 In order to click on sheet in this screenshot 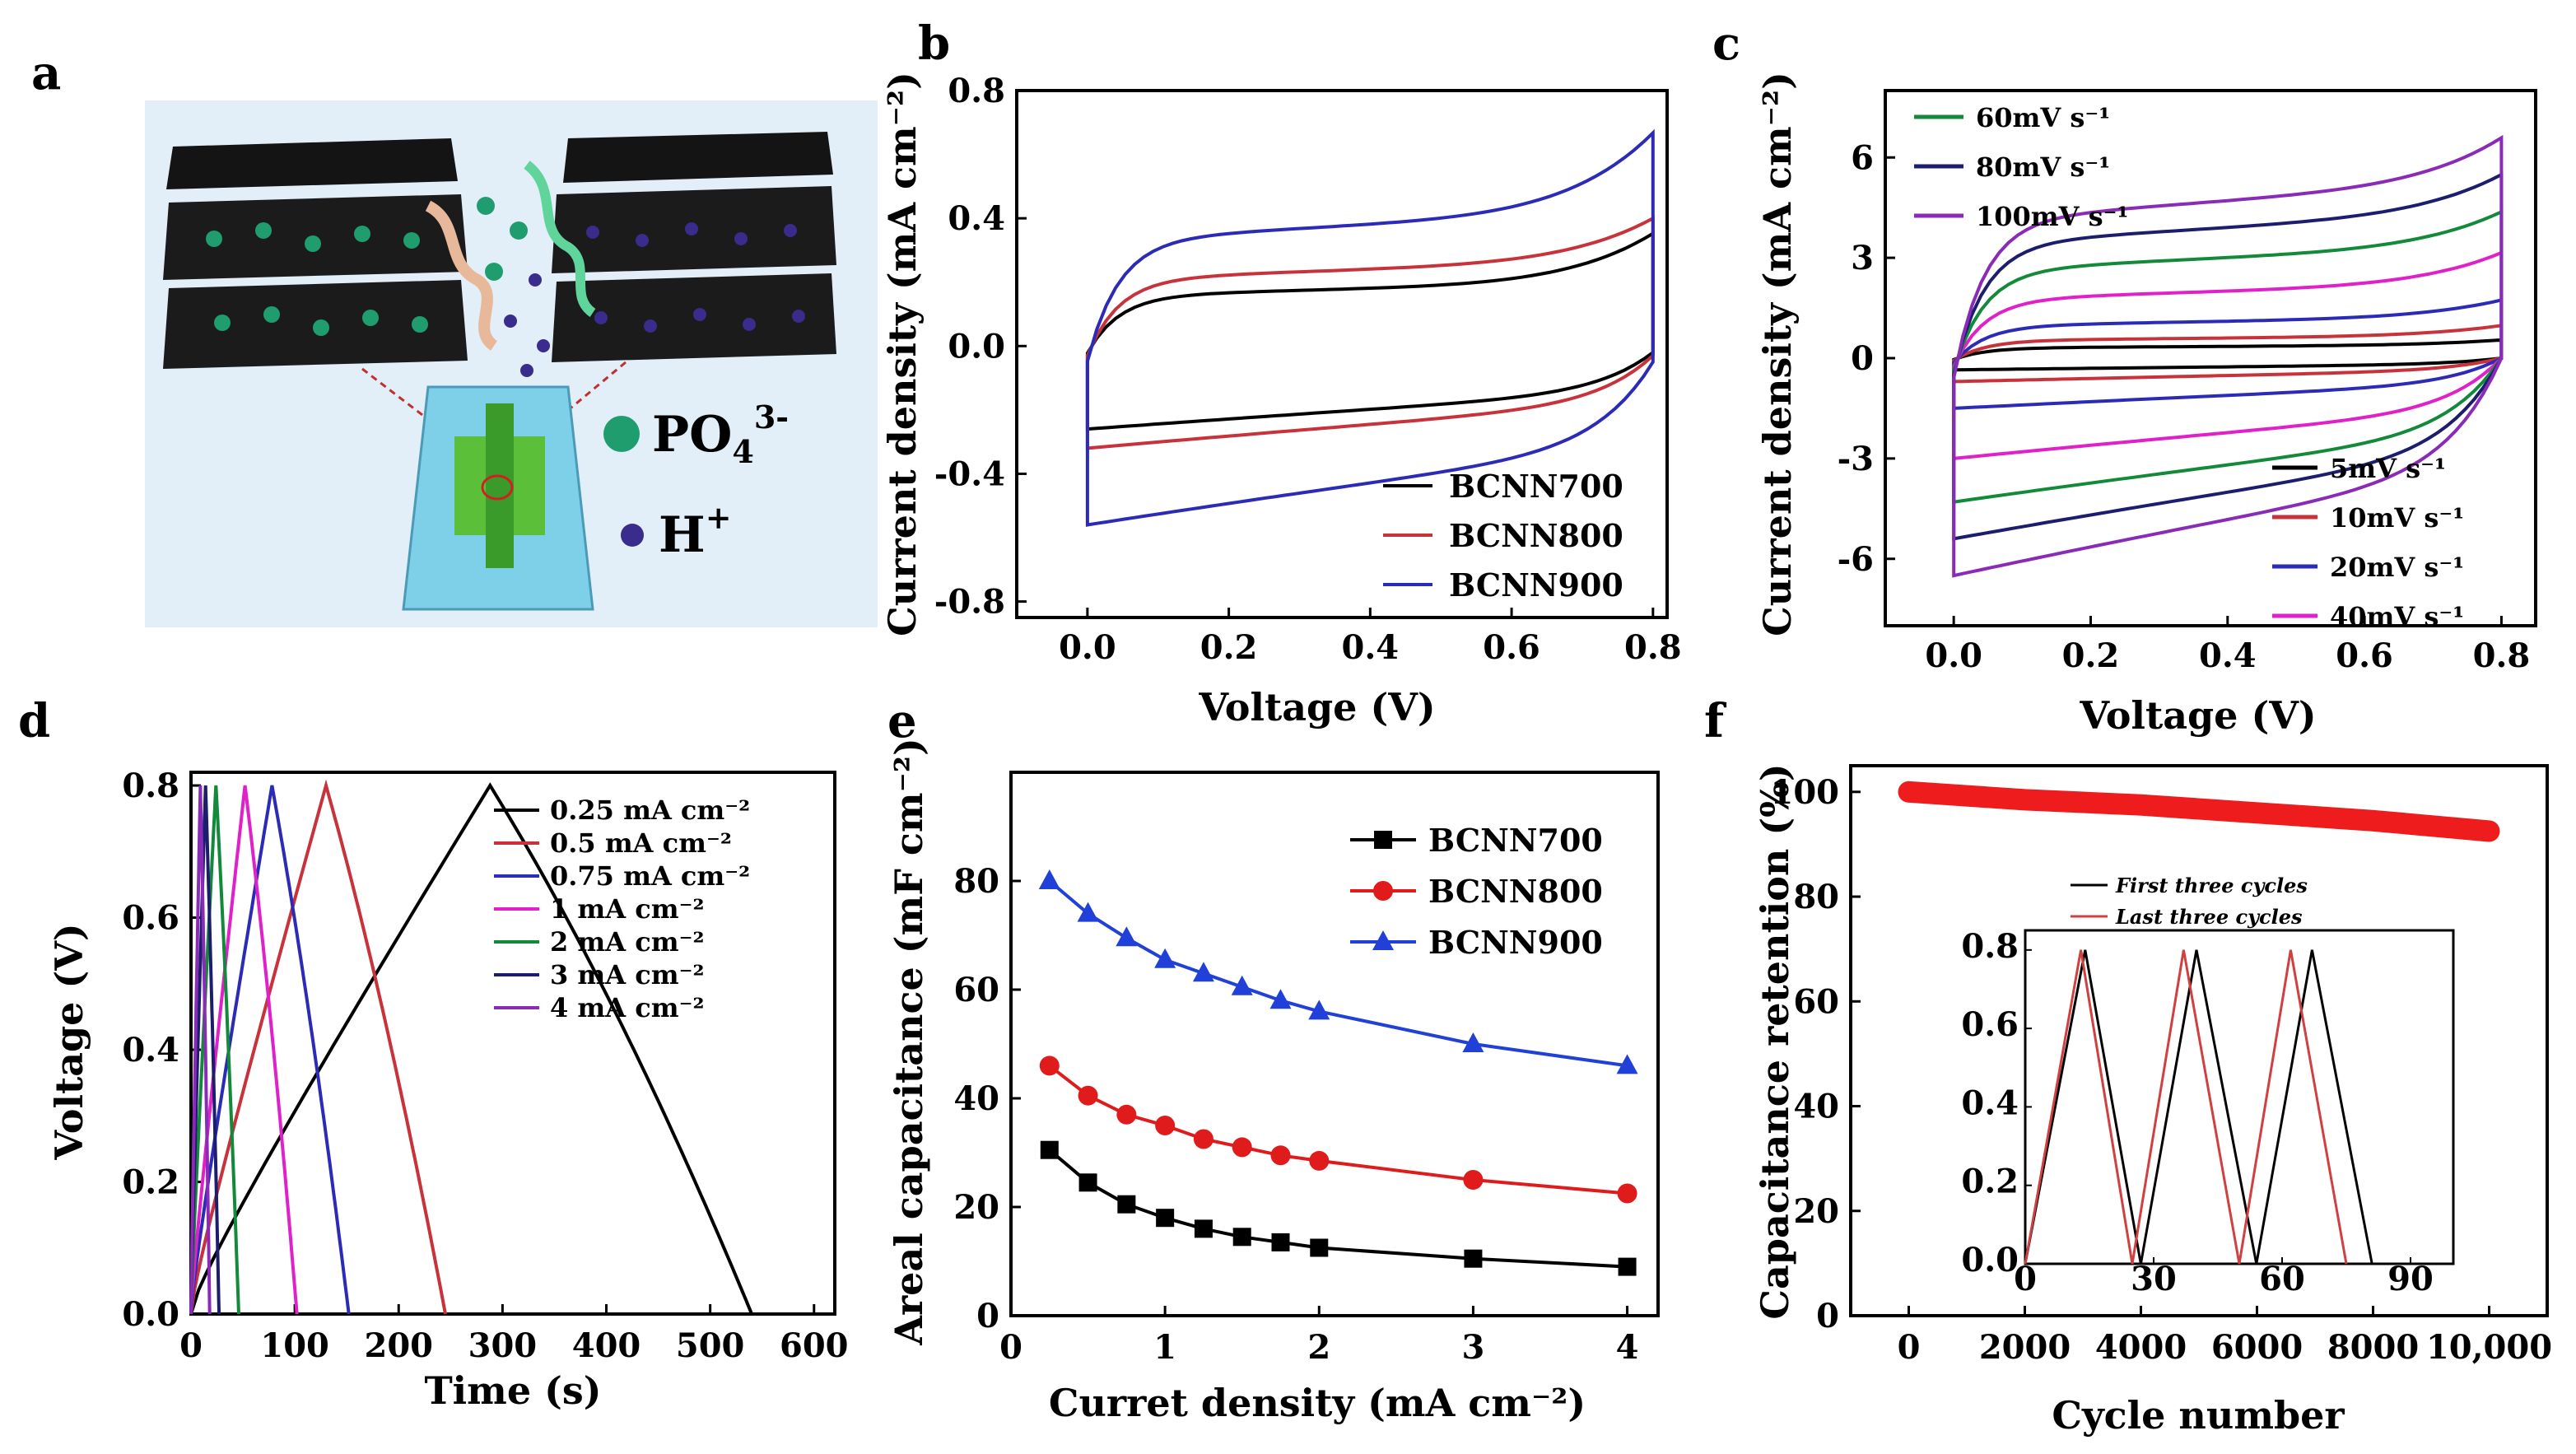, I will do `click(698, 157)`.